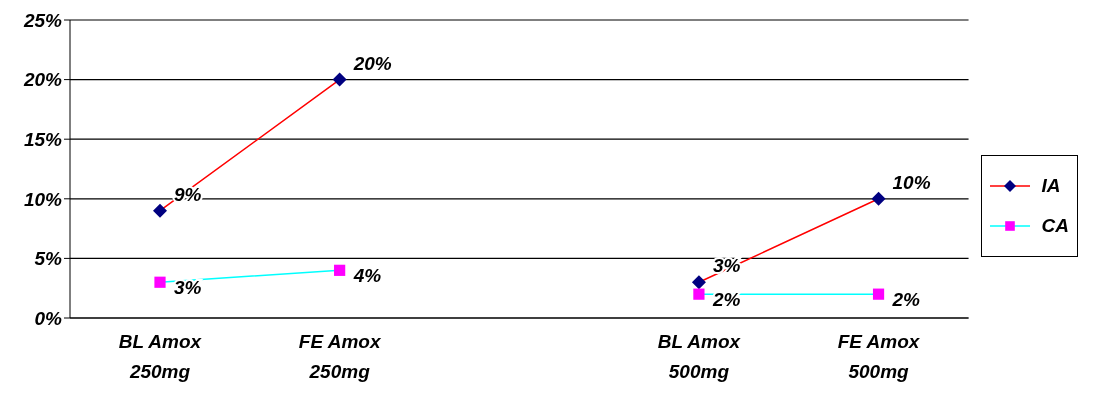 This screenshot has height=409, width=1094. I want to click on y-tick-label: 25%, so click(42, 20).